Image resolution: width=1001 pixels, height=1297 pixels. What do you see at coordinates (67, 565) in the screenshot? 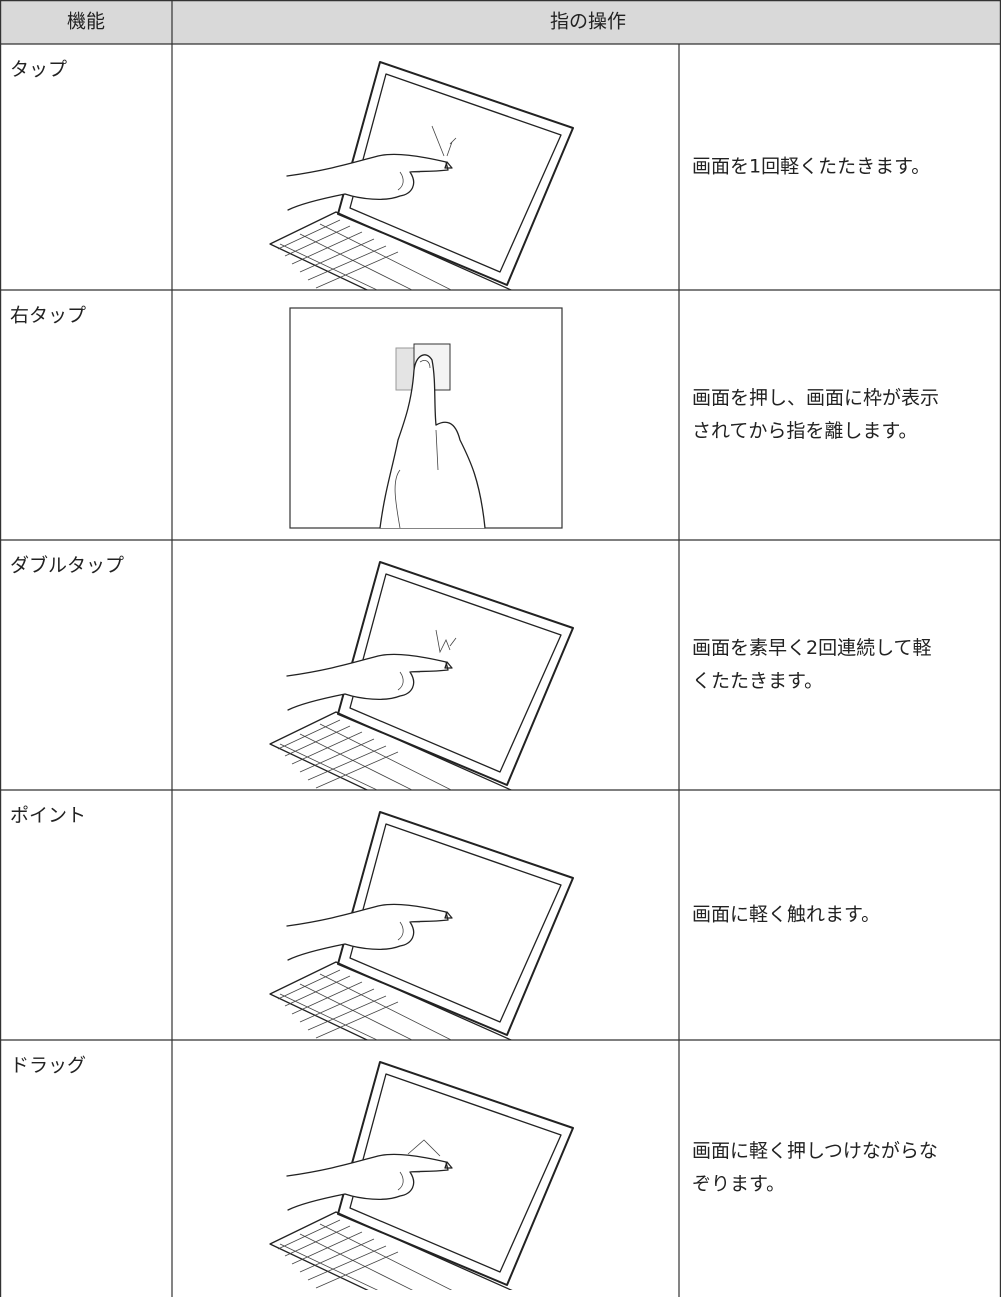
I see `function-name: ダブルタップ` at bounding box center [67, 565].